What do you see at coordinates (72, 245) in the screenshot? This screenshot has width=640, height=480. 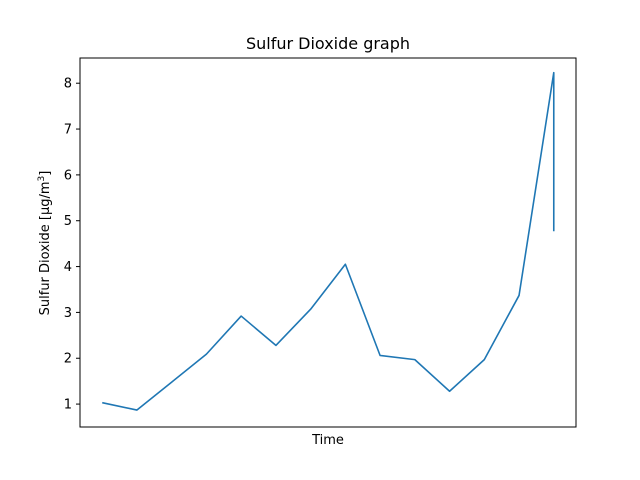 I see `y-axis-ticks: 1 2 3 4 5 6 7 8` at bounding box center [72, 245].